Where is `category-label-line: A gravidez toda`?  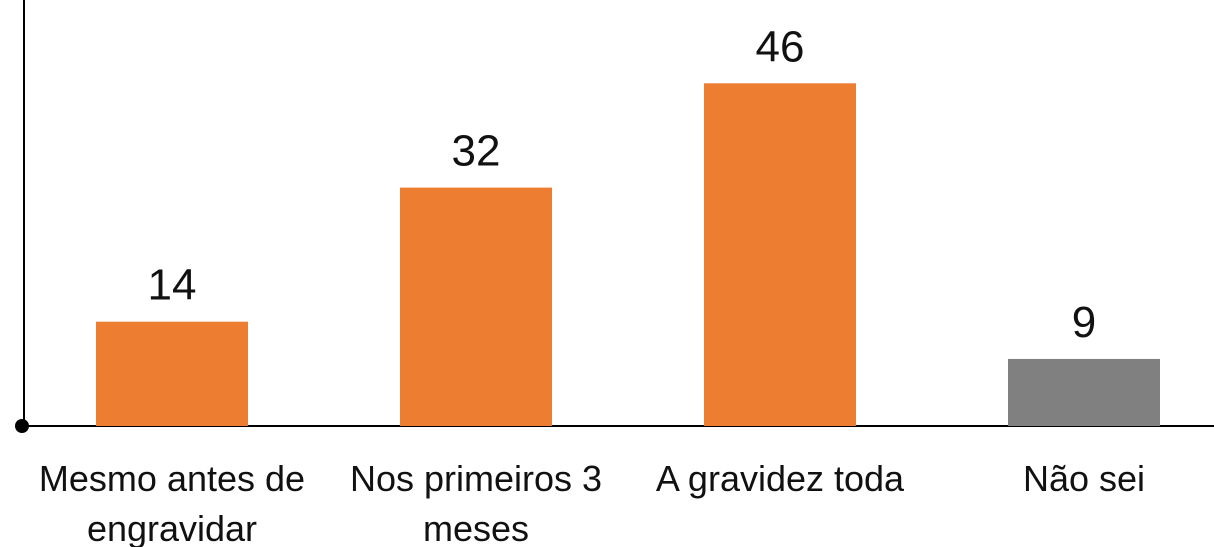
category-label-line: A gravidez toda is located at coordinates (780, 478).